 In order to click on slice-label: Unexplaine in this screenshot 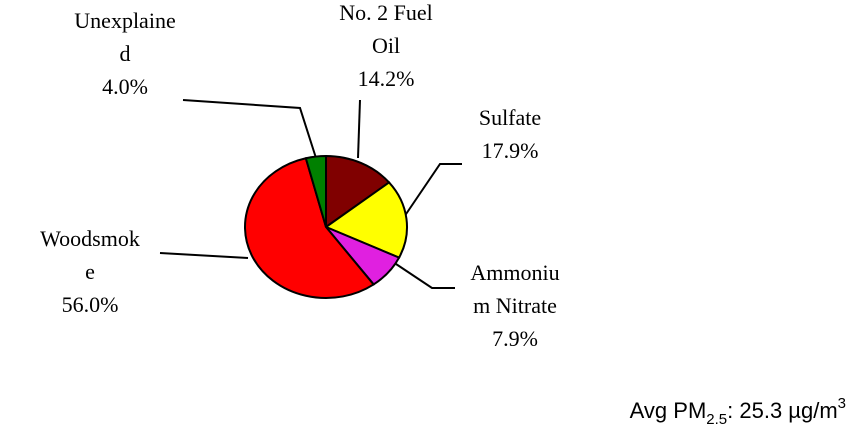, I will do `click(124, 20)`.